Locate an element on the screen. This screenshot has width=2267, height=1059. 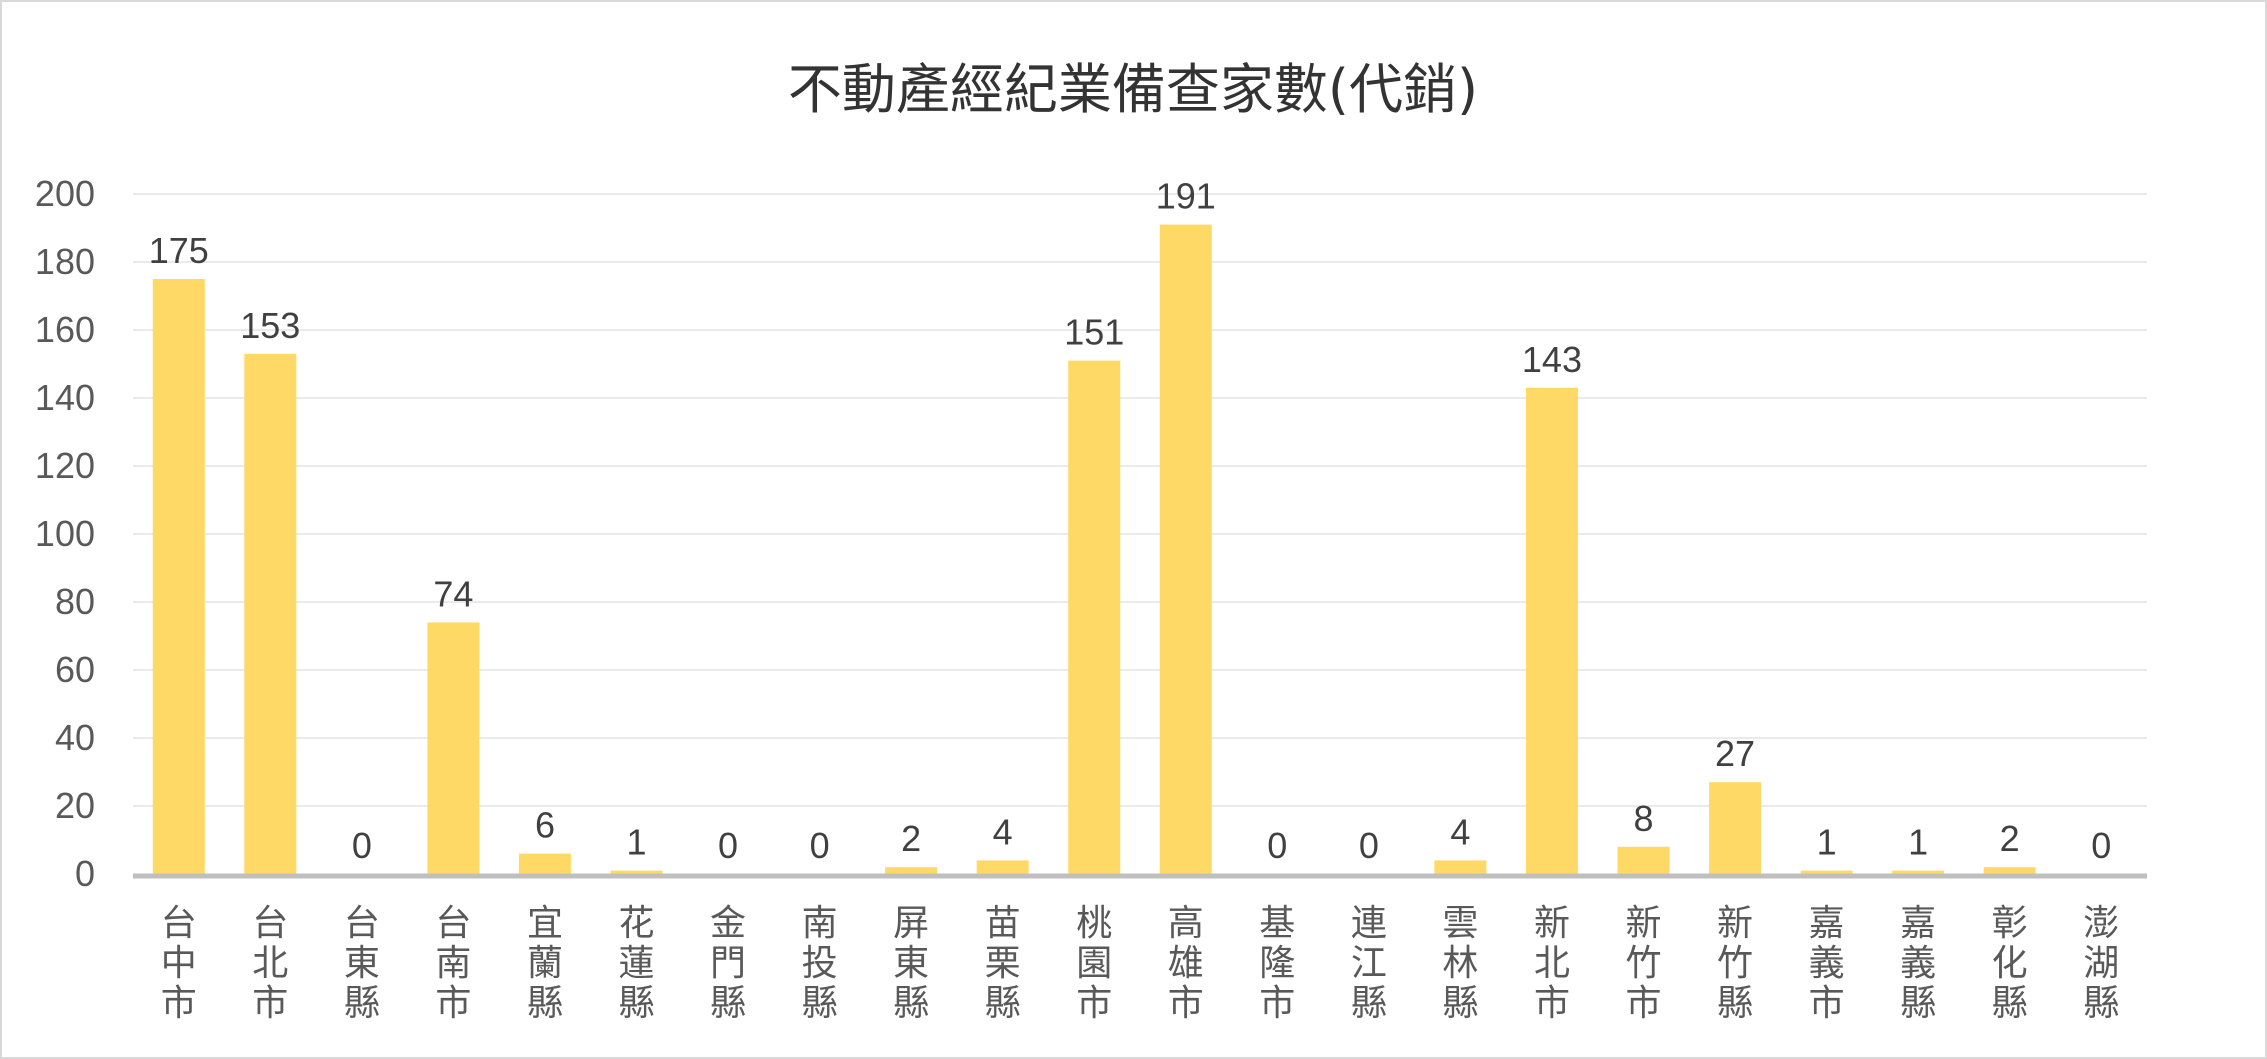
x-category-label: 新竹縣 is located at coordinates (1735, 963).